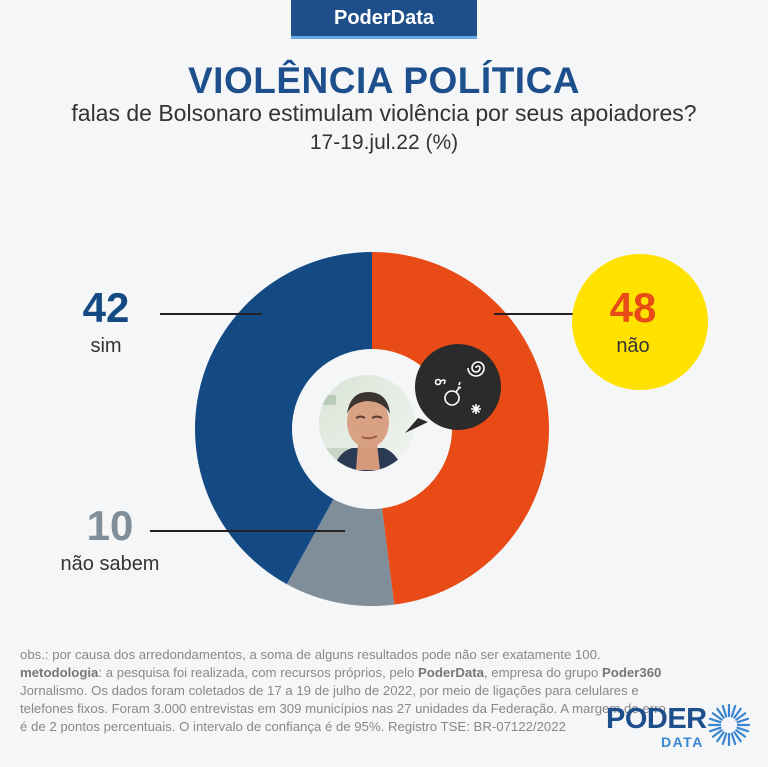  Describe the element at coordinates (451, 672) in the screenshot. I see `poderdata-name: PoderData` at that location.